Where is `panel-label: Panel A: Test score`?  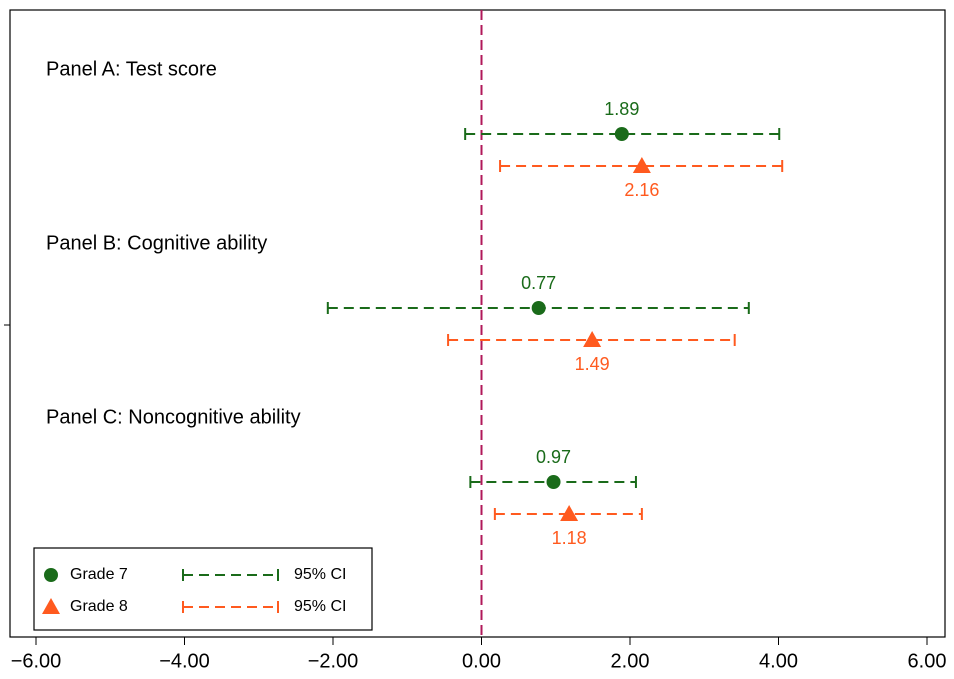
panel-label: Panel A: Test score is located at coordinates (131, 69).